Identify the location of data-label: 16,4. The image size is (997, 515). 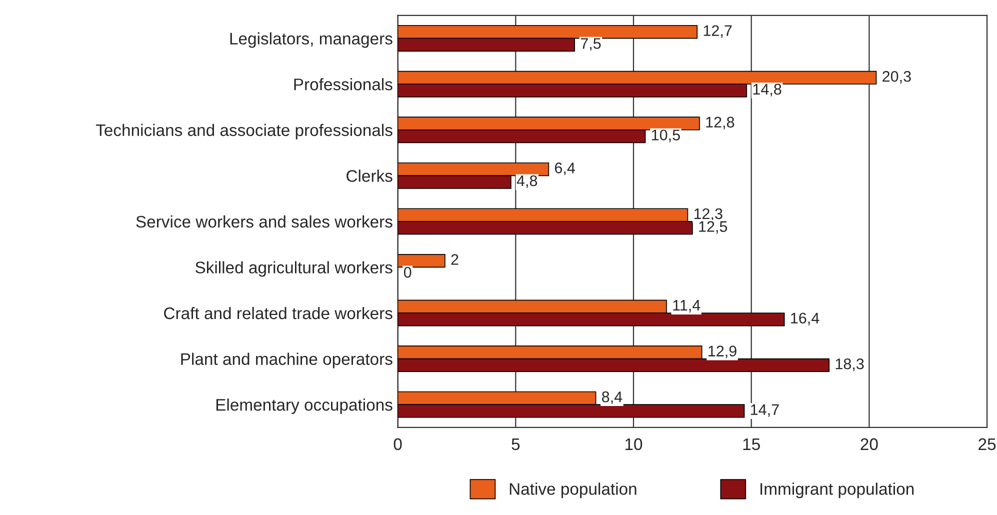
(805, 319).